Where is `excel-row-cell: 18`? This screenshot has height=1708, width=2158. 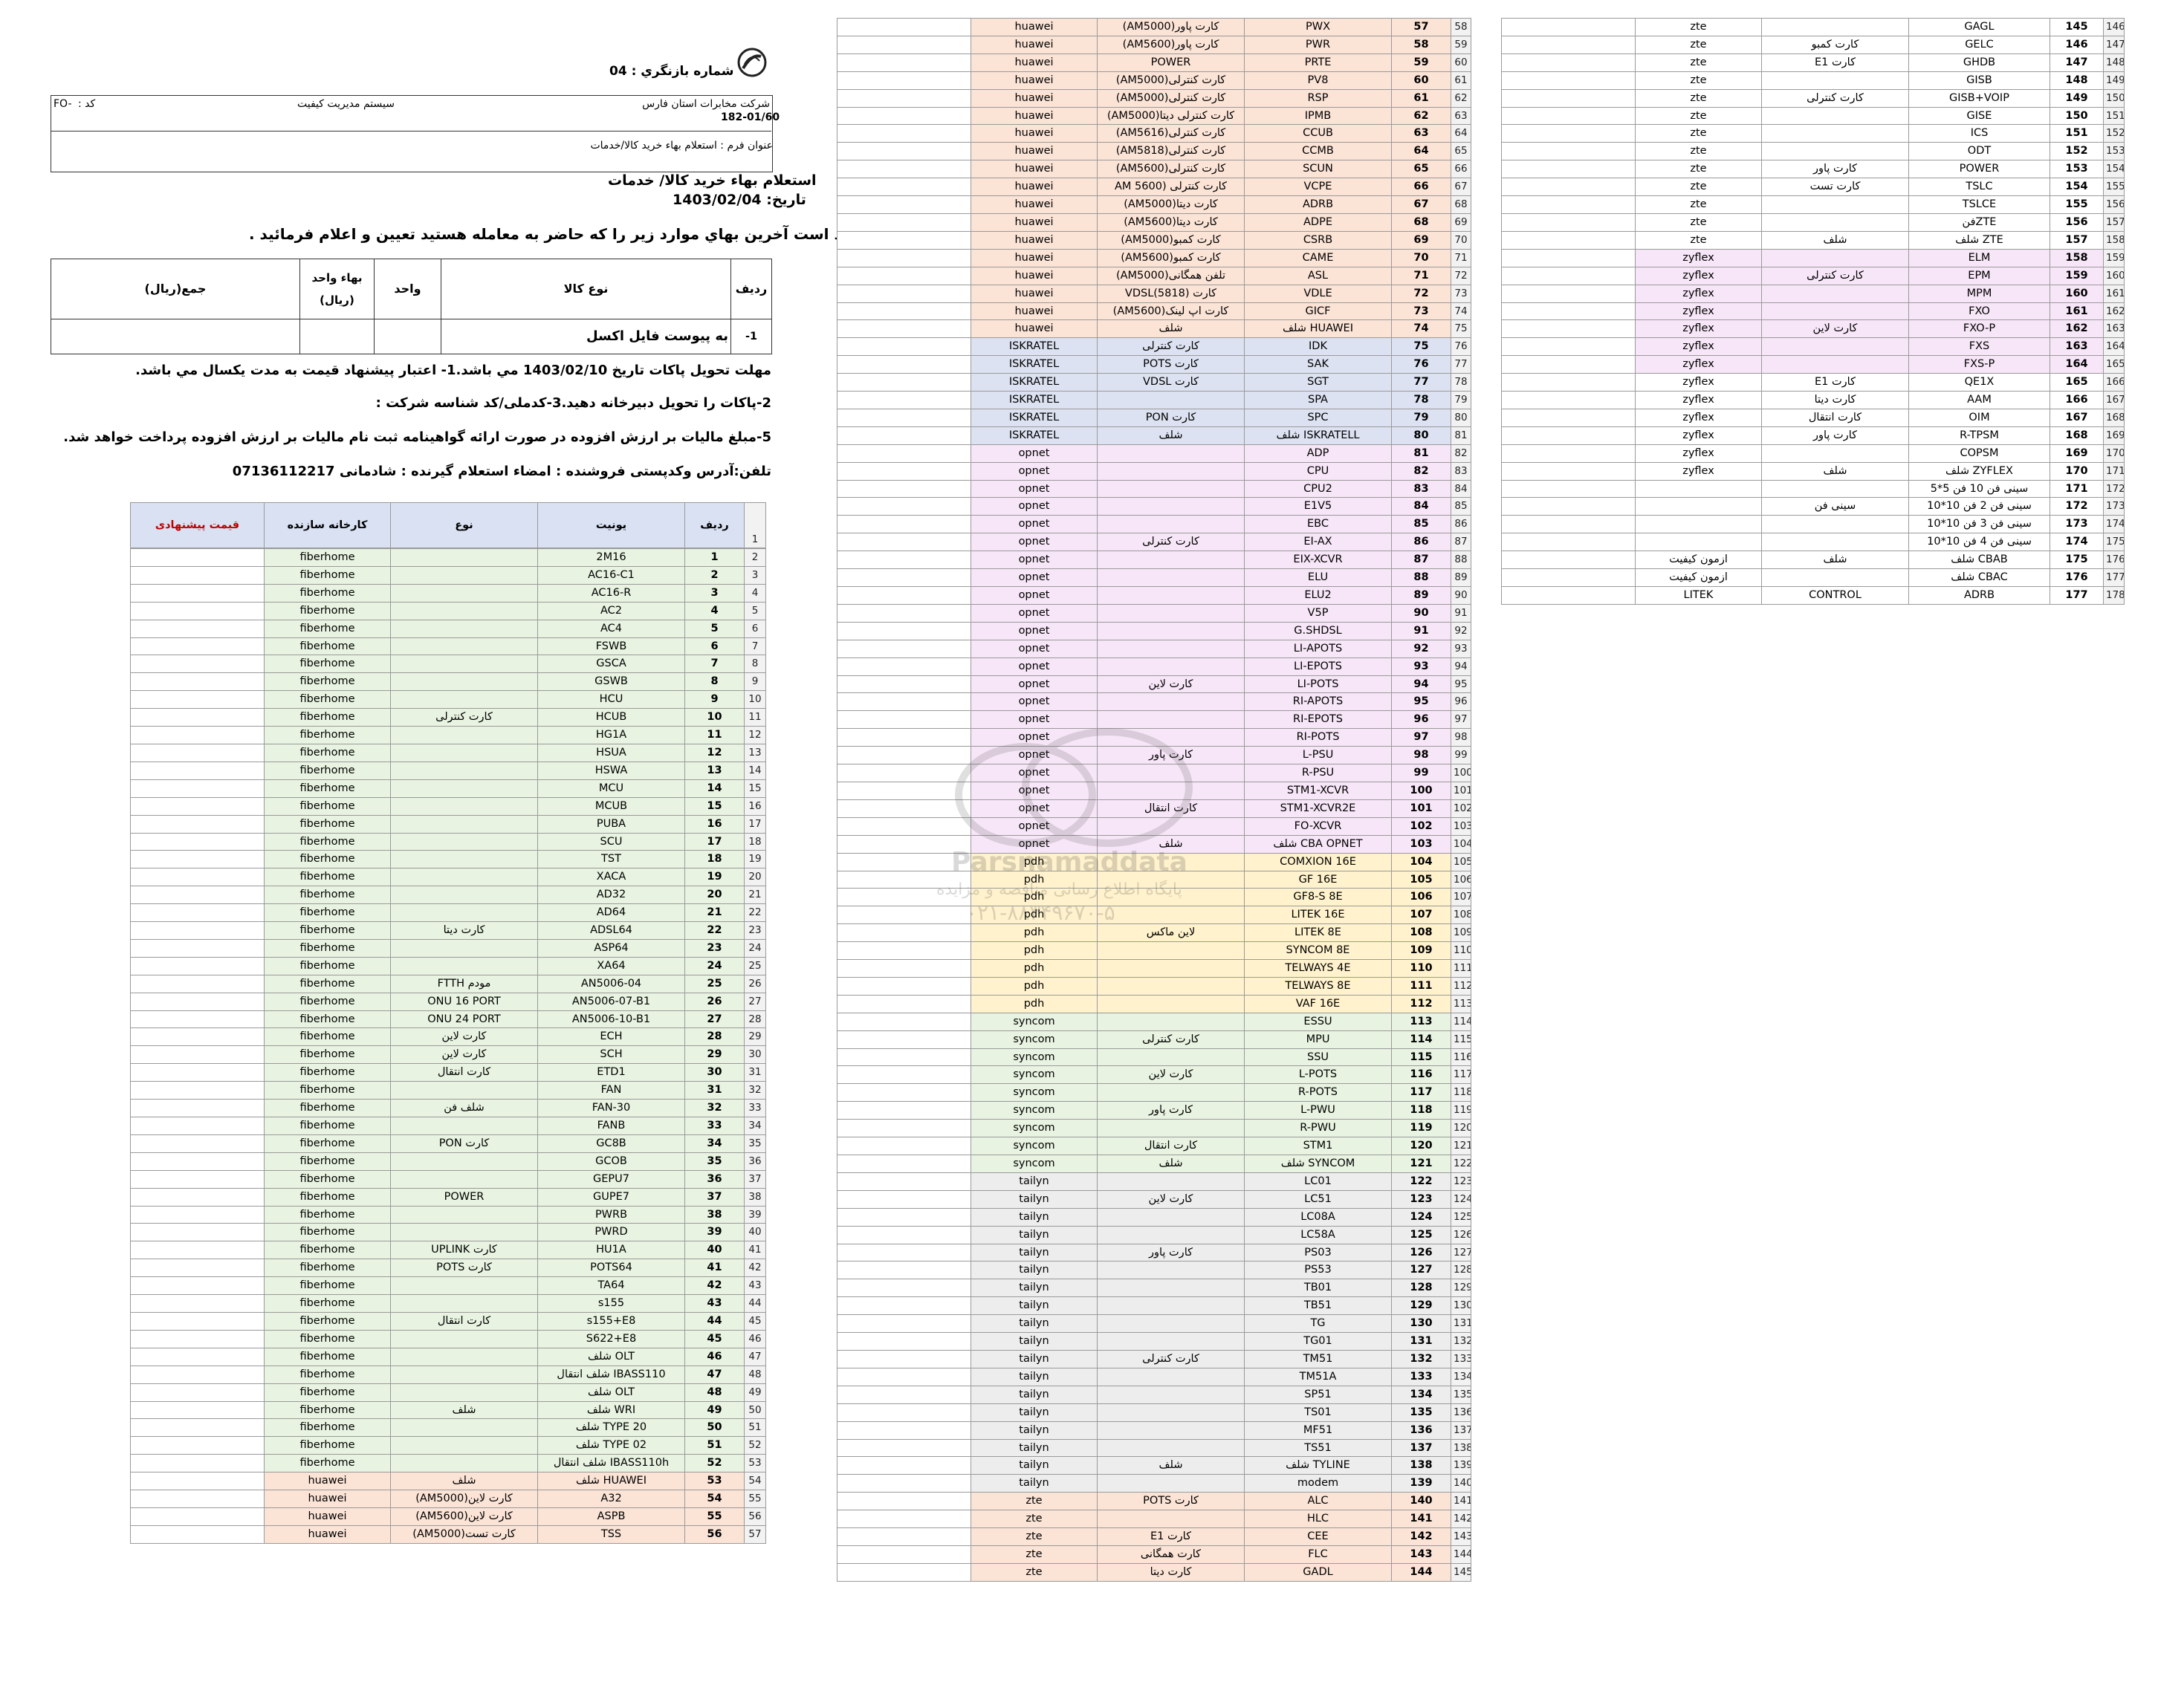 excel-row-cell: 18 is located at coordinates (755, 841).